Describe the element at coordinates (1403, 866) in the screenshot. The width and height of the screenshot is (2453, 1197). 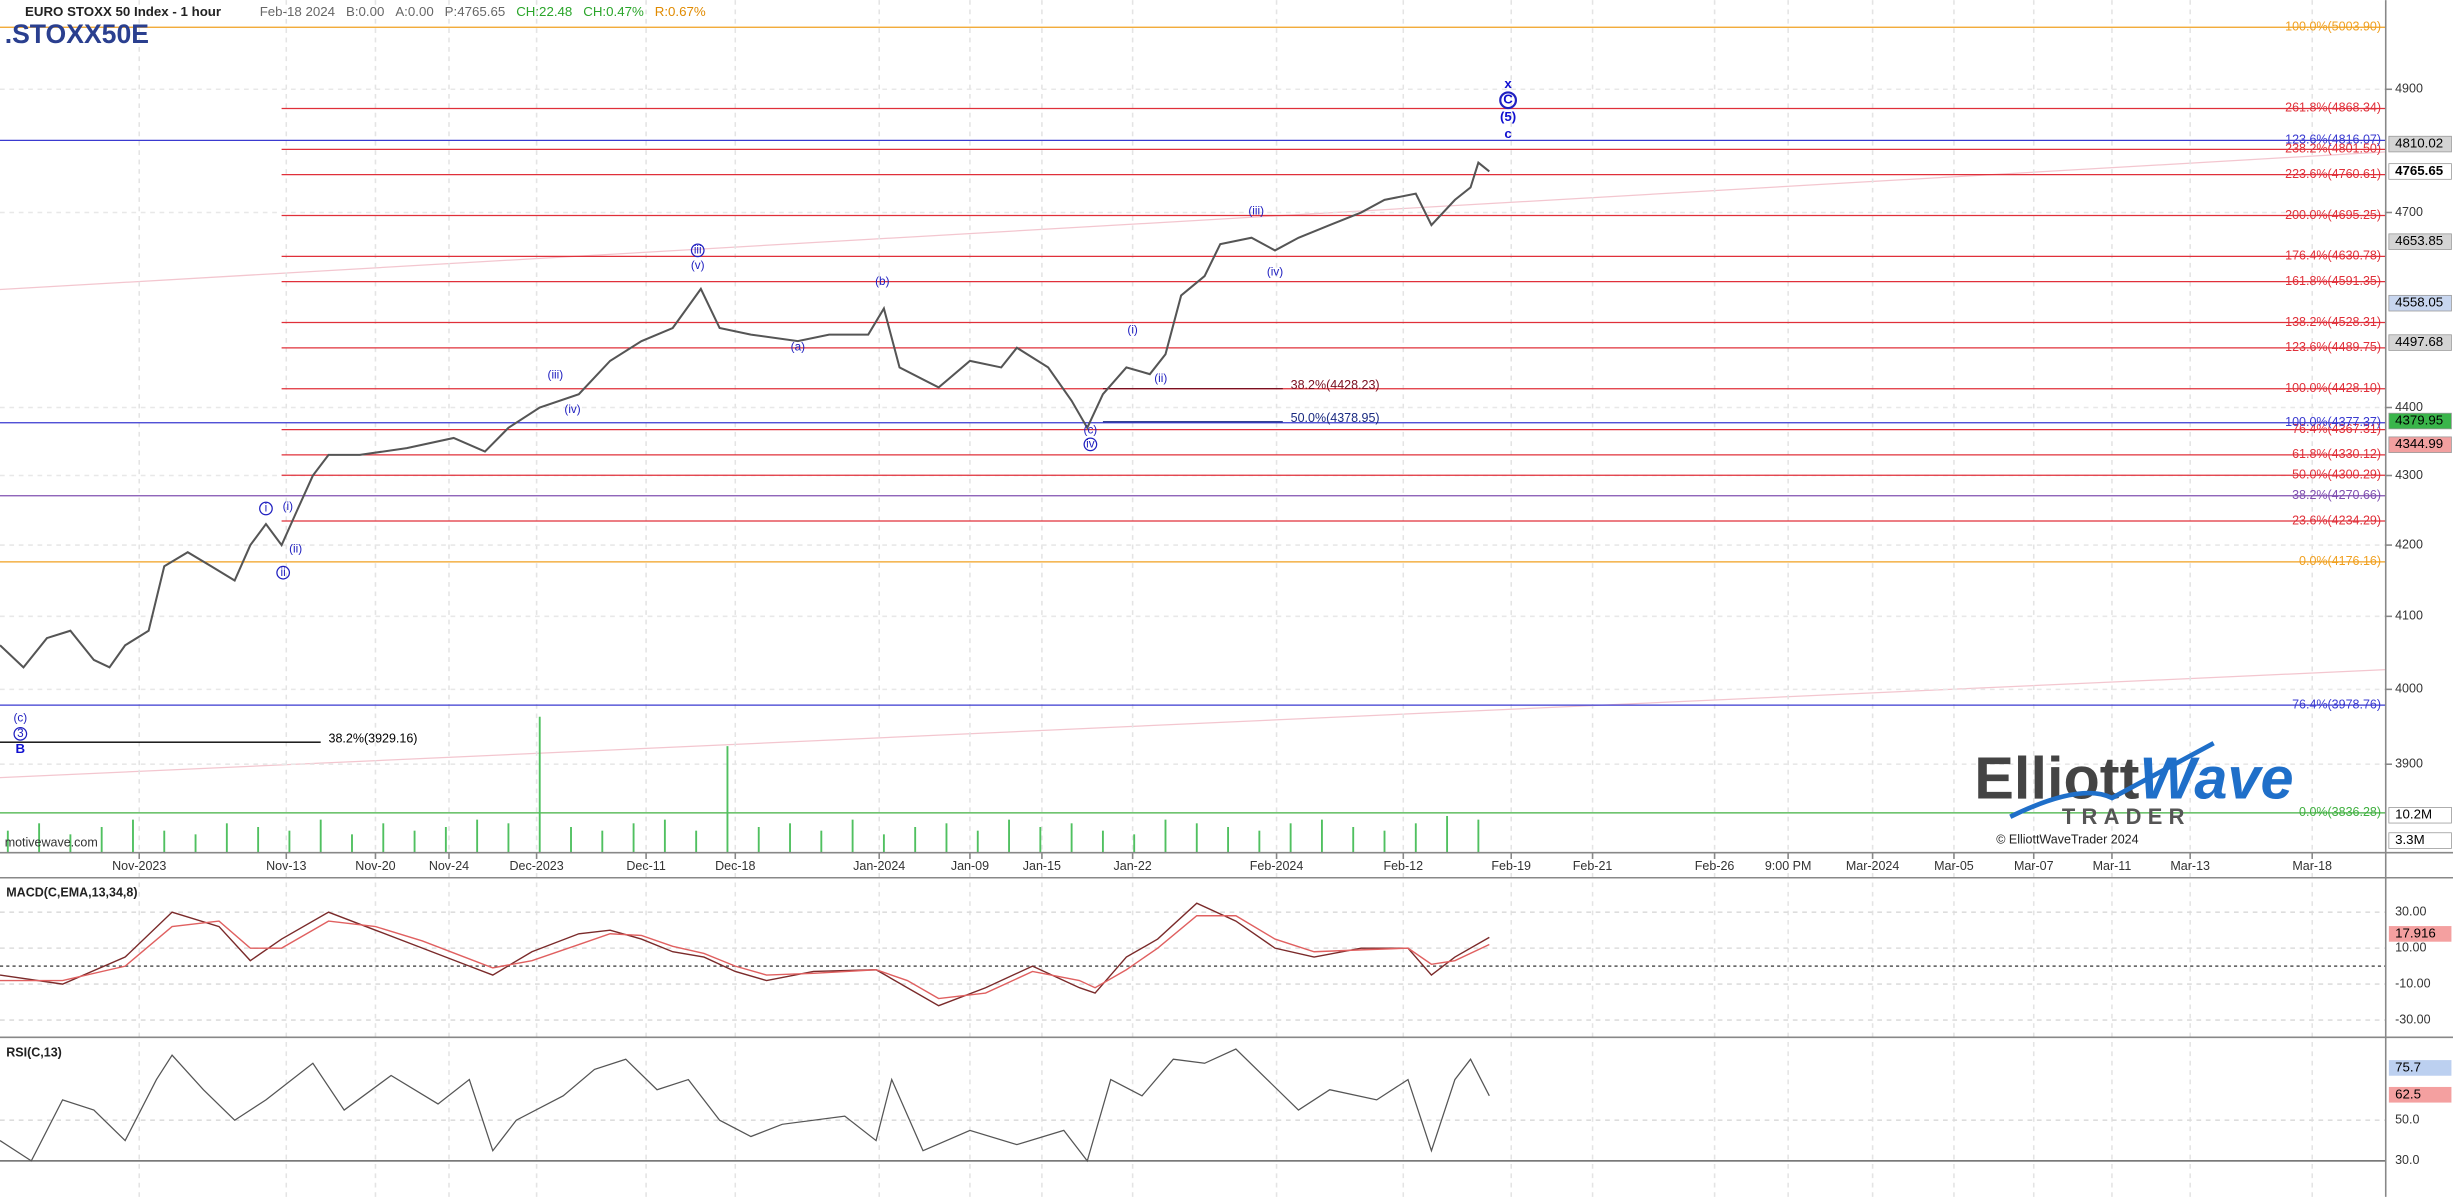
I see `x-tick-label: Feb-12` at that location.